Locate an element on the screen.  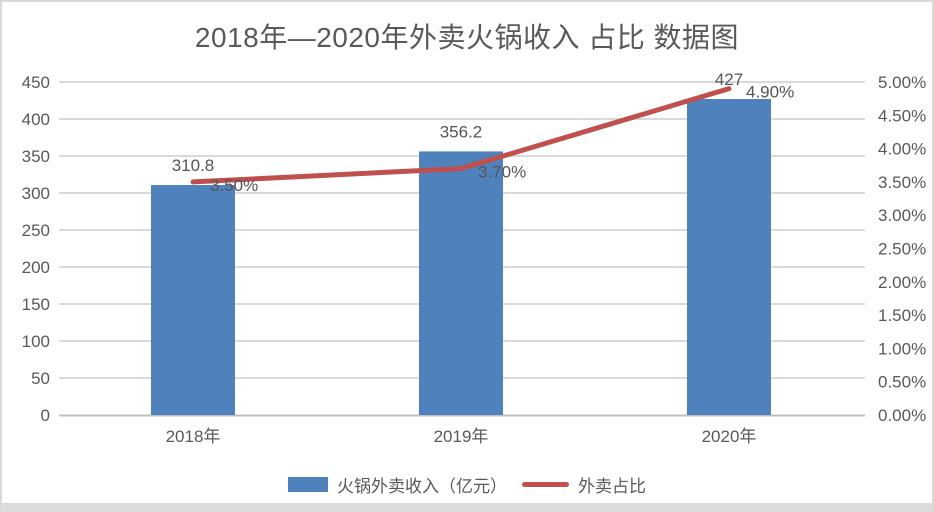
y-tick-label-right: 1.00% is located at coordinates (902, 348).